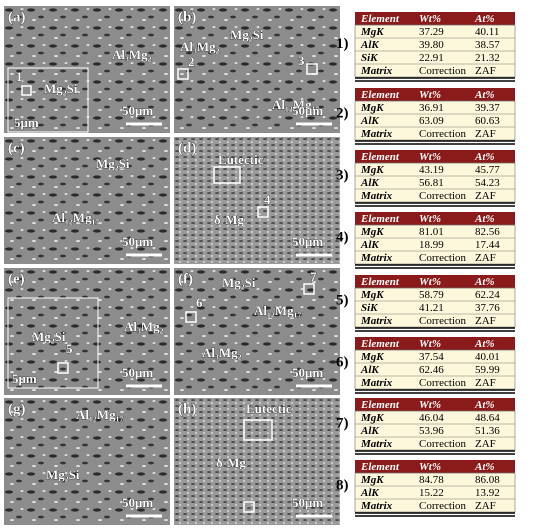  I want to click on annotation: 6, so click(199, 302).